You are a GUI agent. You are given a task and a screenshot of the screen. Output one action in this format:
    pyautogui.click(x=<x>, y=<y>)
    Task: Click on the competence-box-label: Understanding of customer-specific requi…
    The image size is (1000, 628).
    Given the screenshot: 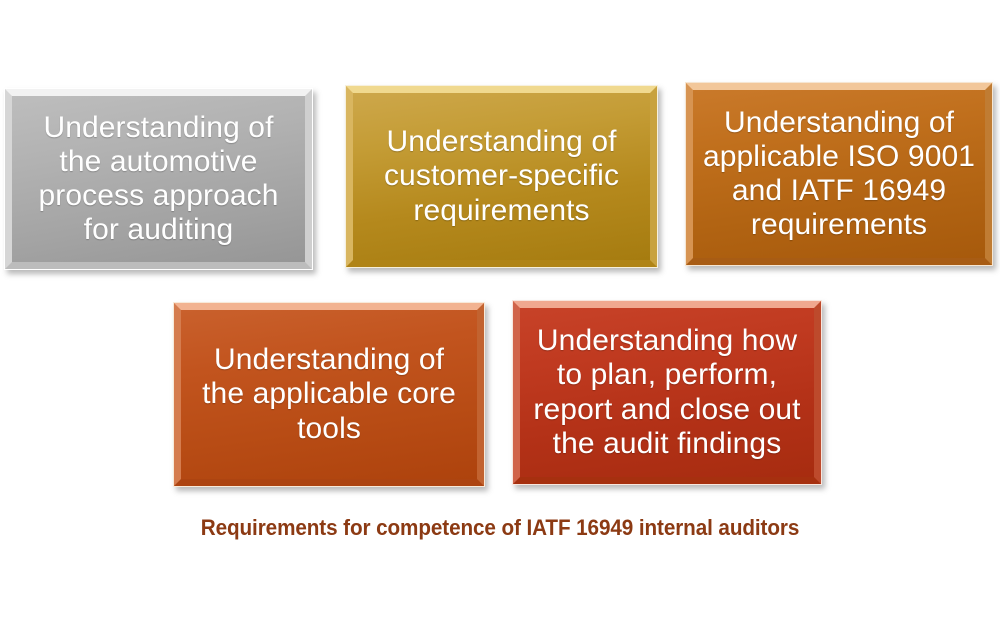 What is the action you would take?
    pyautogui.click(x=501, y=176)
    